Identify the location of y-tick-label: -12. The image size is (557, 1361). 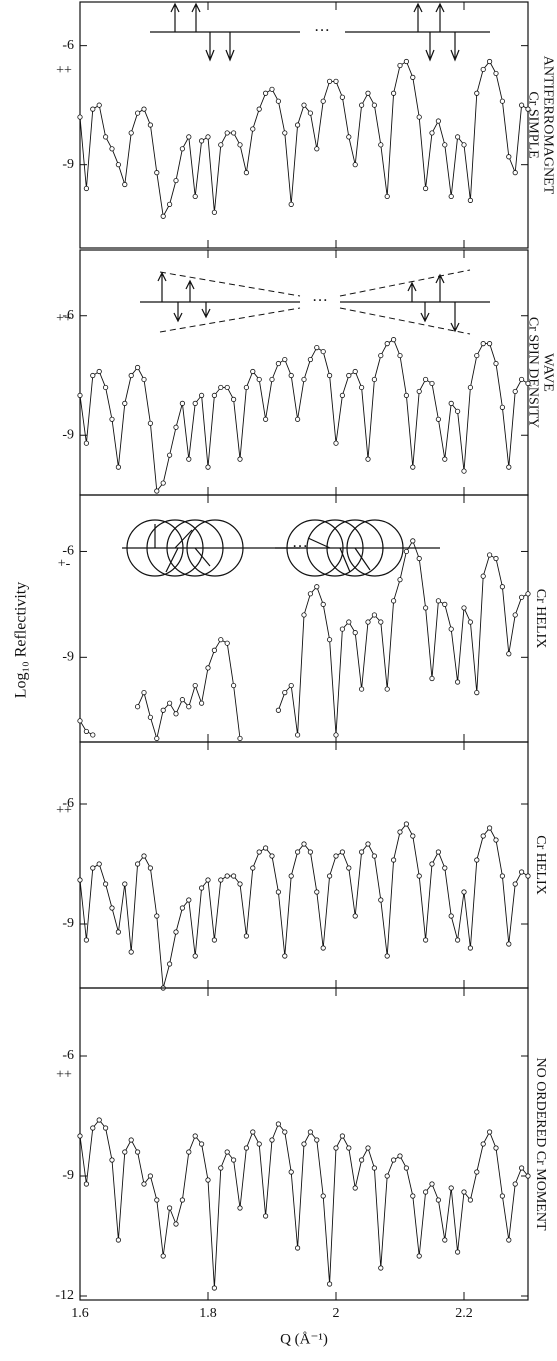
(64, 1295).